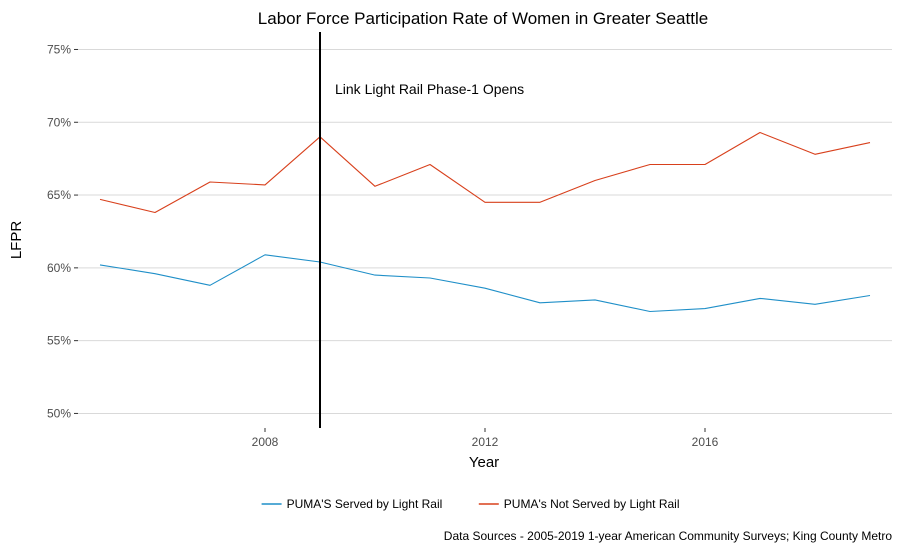 The height and width of the screenshot is (550, 900). I want to click on y-tick-label: 55%, so click(59, 341).